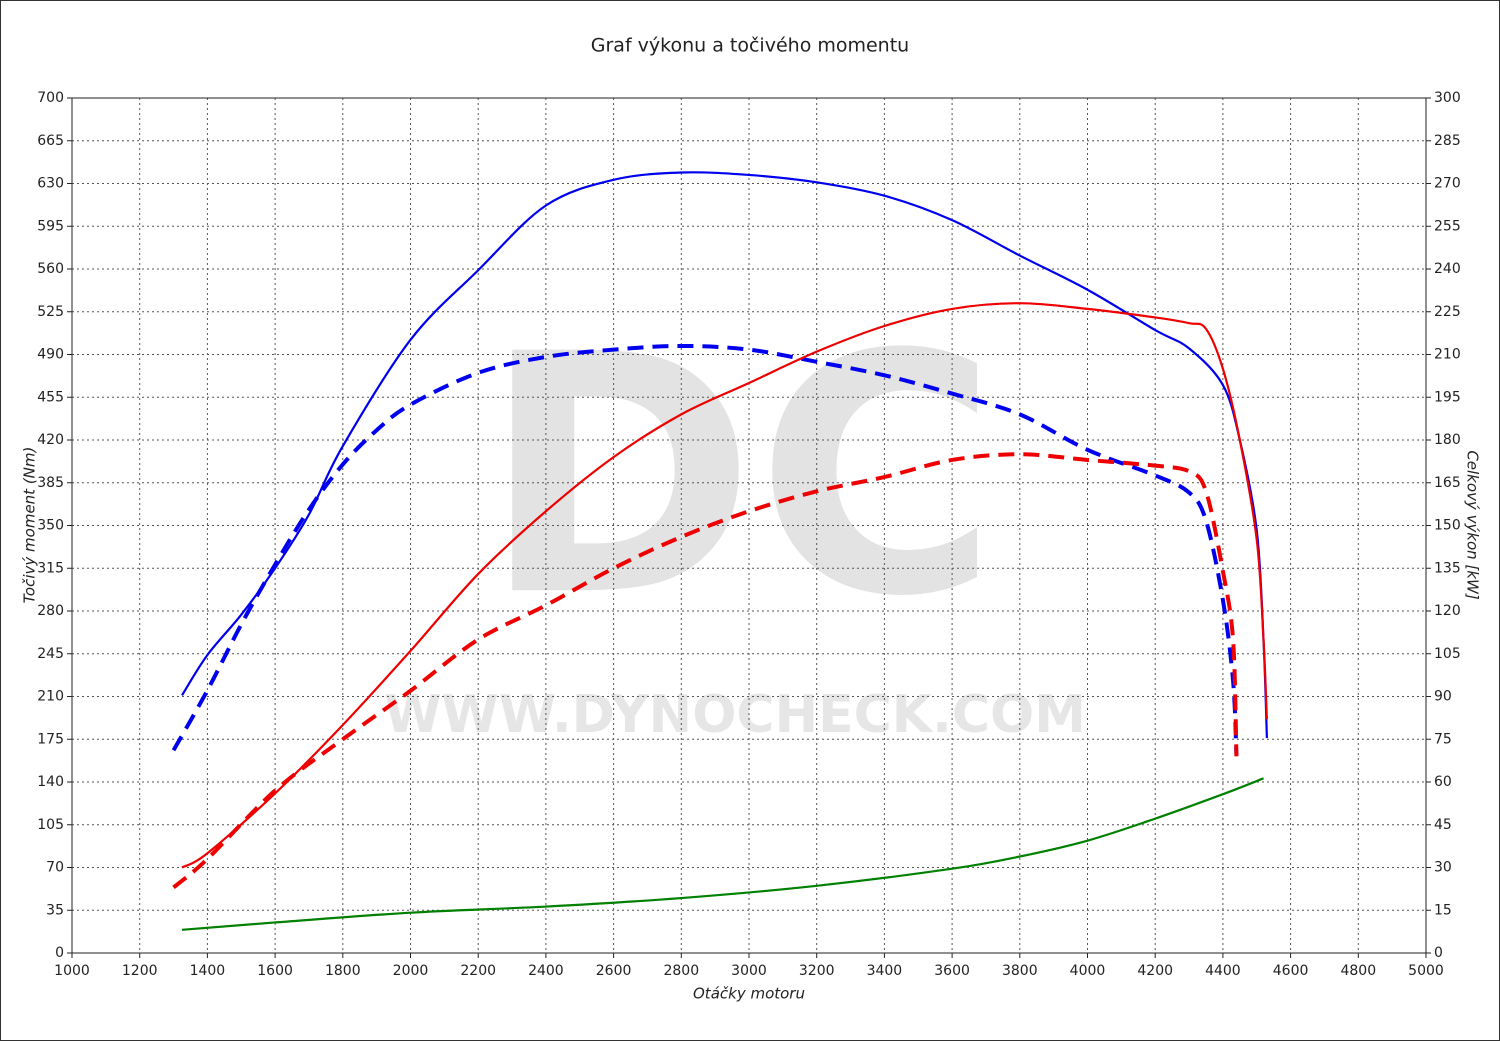 The image size is (1500, 1041). I want to click on y2-tick-label: 90, so click(1443, 697).